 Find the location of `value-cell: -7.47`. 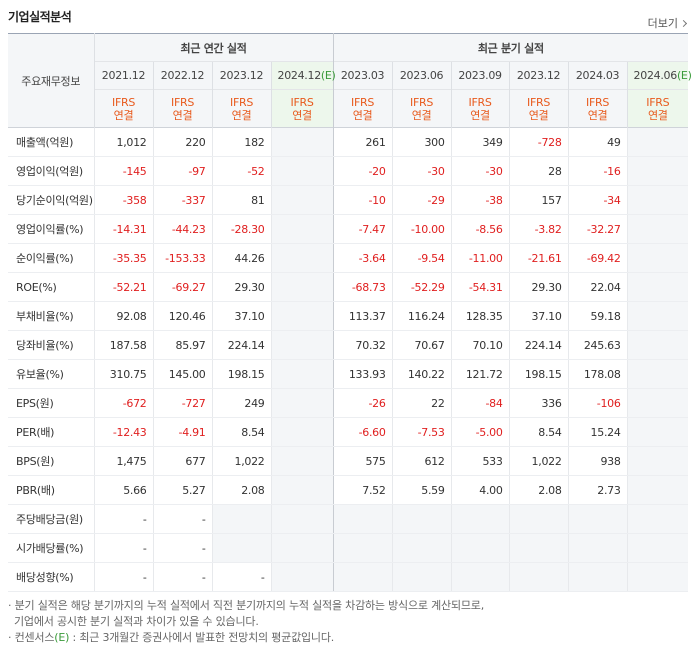

value-cell: -7.47 is located at coordinates (362, 229).